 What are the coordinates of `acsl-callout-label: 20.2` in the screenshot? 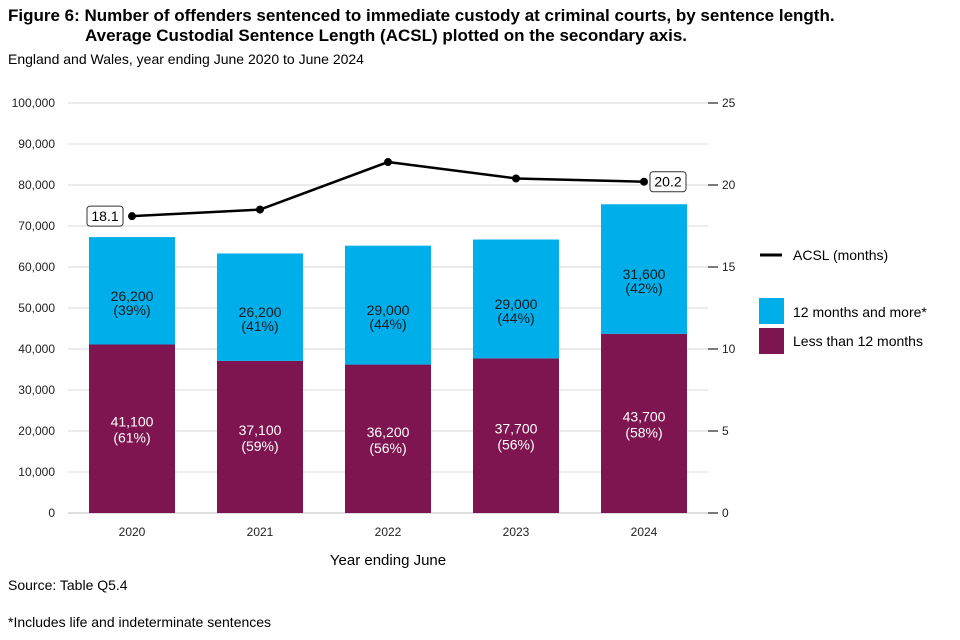 It's located at (667, 182).